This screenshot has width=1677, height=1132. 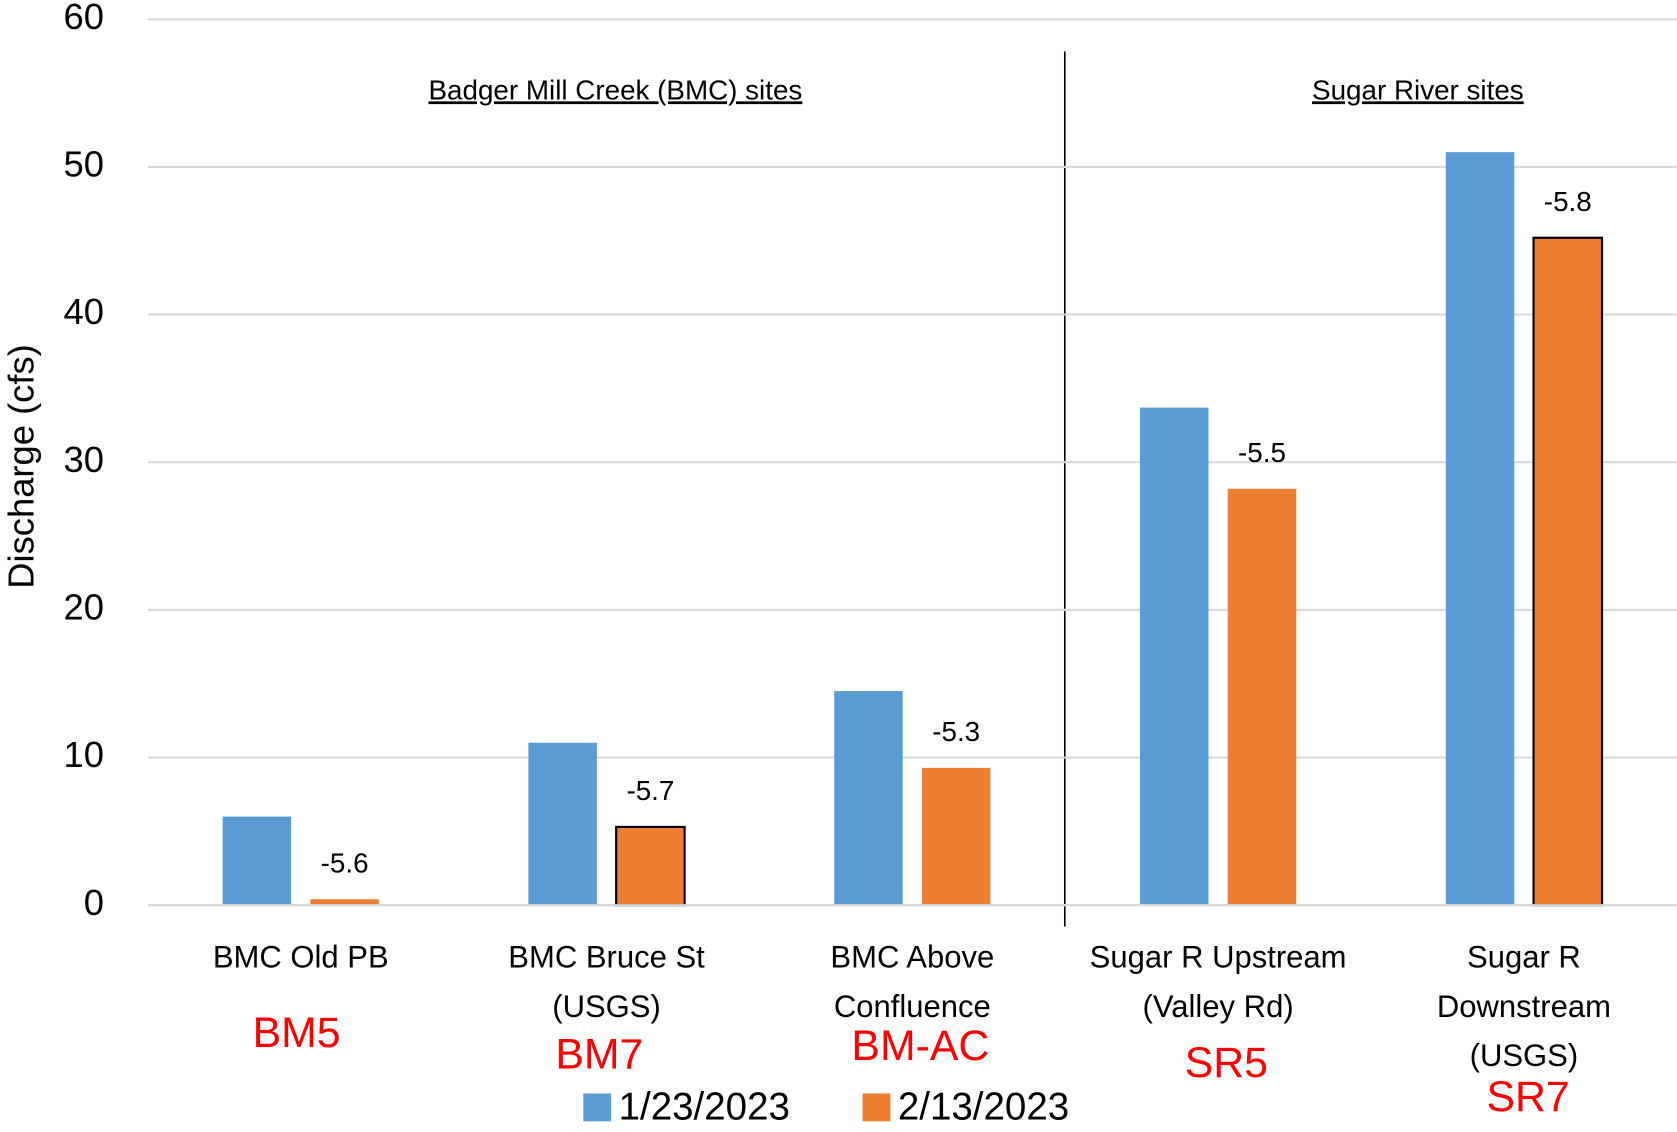 I want to click on y-tick-label: 50, so click(x=84, y=164).